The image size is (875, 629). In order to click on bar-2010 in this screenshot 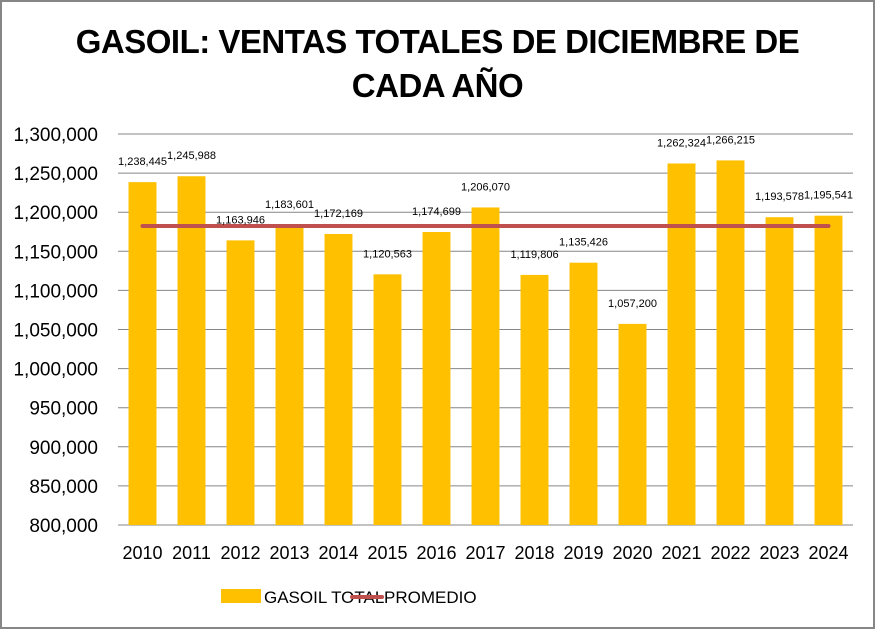, I will do `click(142, 353)`.